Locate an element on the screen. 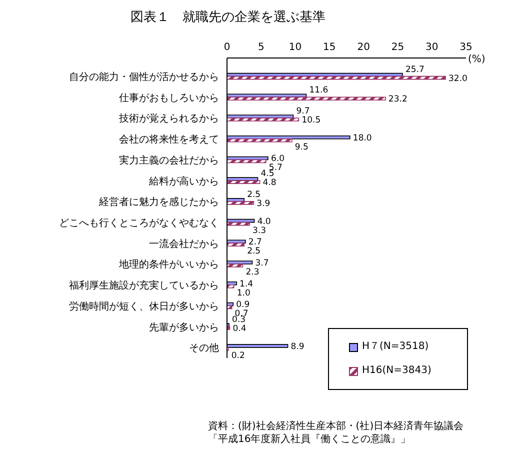 This screenshot has width=515, height=450. x-tick-label: 10 is located at coordinates (295, 47).